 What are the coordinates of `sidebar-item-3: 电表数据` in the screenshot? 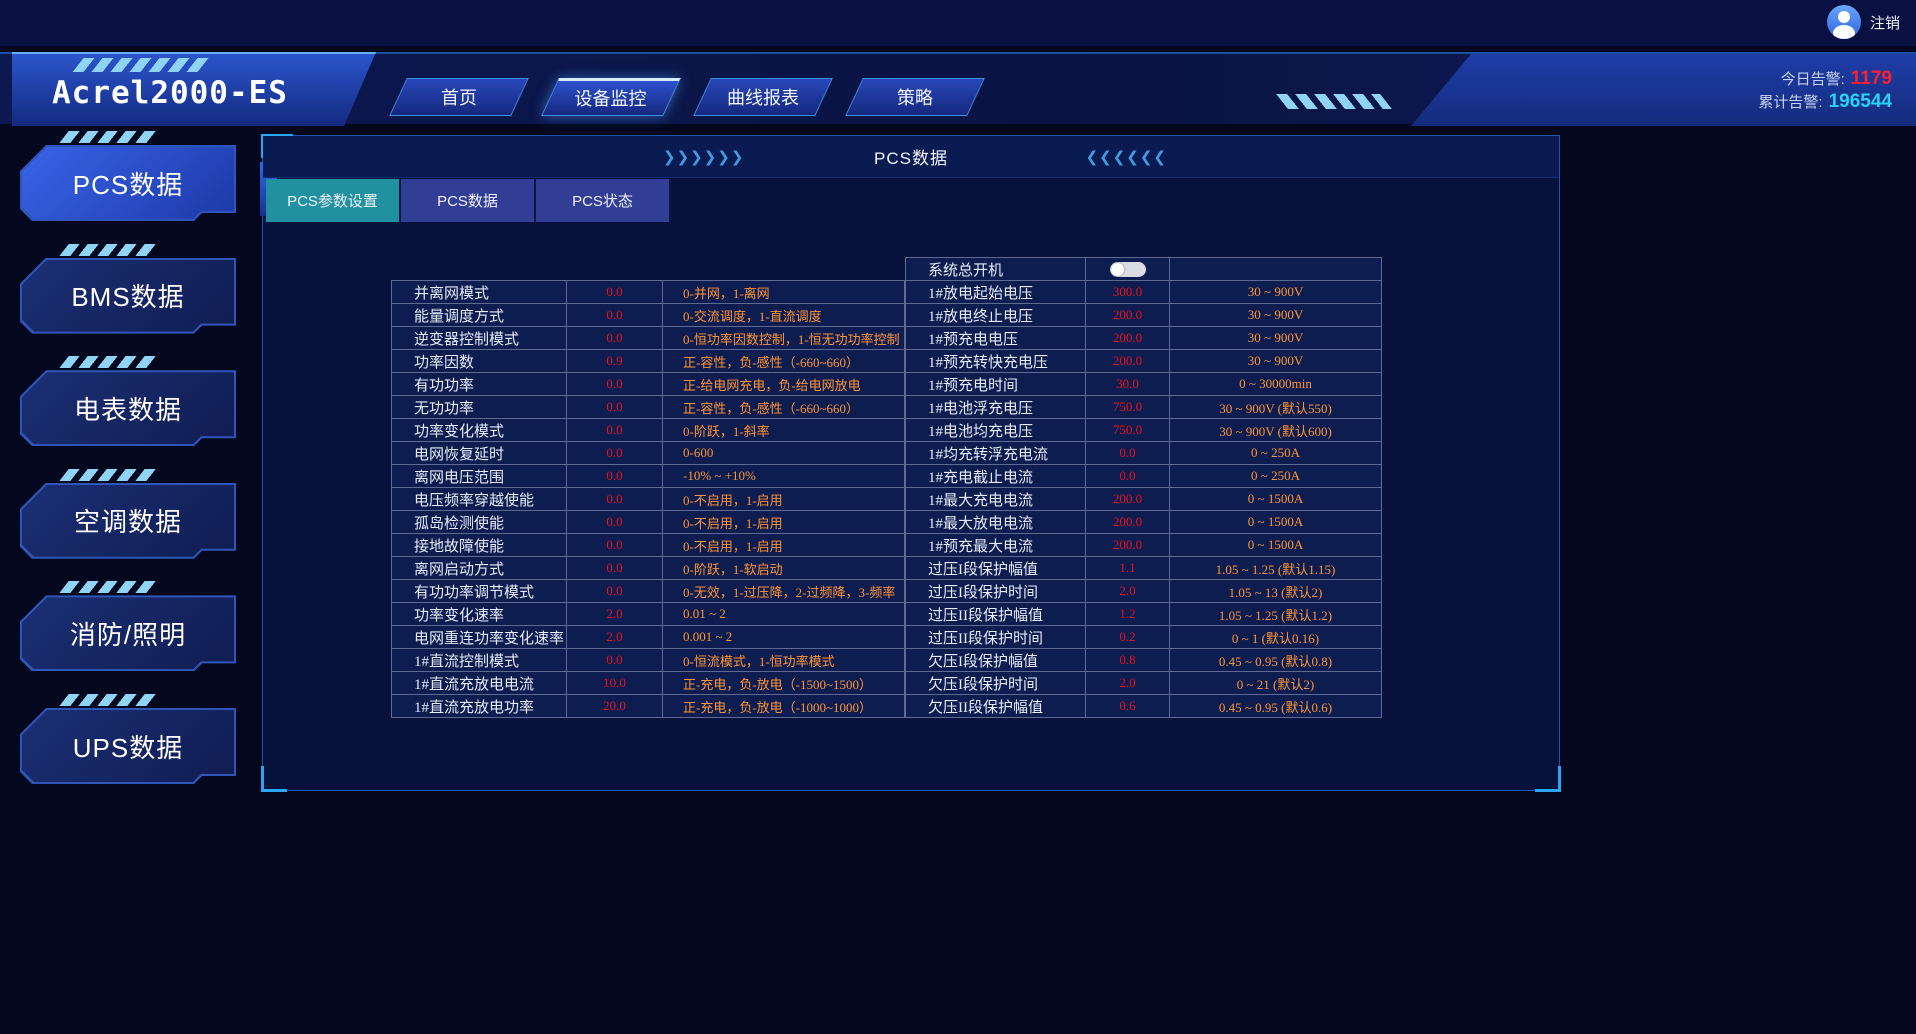 It's located at (128, 401).